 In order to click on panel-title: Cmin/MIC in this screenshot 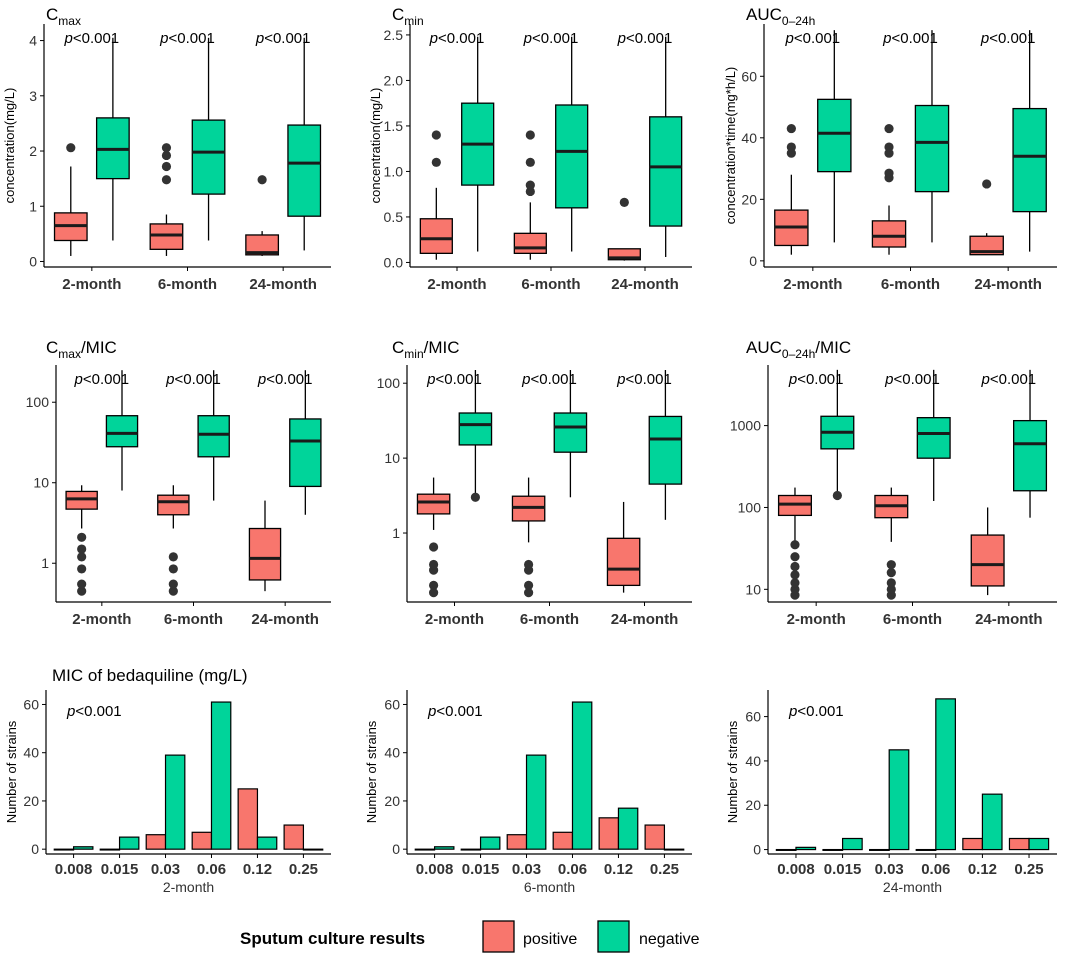, I will do `click(426, 349)`.